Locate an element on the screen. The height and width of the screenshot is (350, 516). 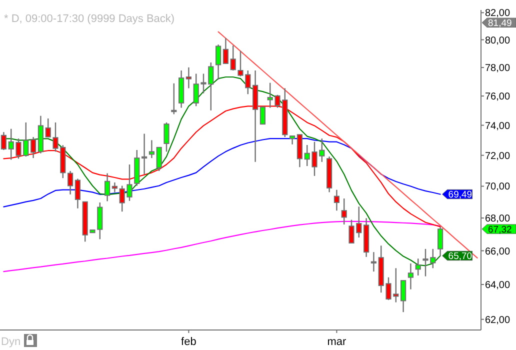
data-label: 69,49 is located at coordinates (460, 195).